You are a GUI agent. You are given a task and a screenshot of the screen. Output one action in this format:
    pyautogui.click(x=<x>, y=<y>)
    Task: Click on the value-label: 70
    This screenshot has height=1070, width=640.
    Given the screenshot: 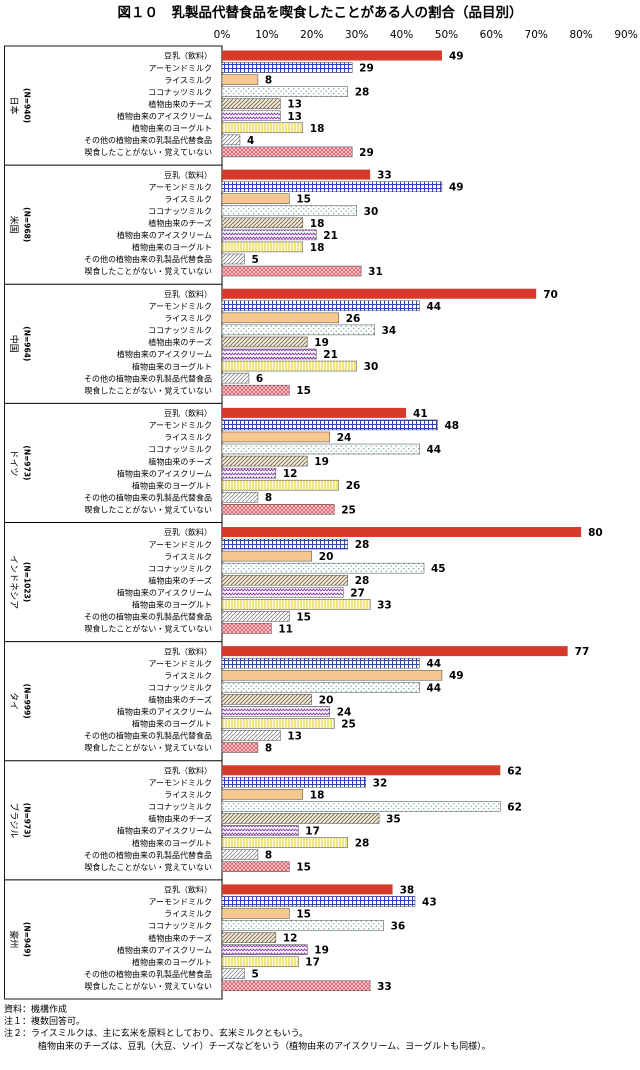 What is the action you would take?
    pyautogui.click(x=550, y=295)
    